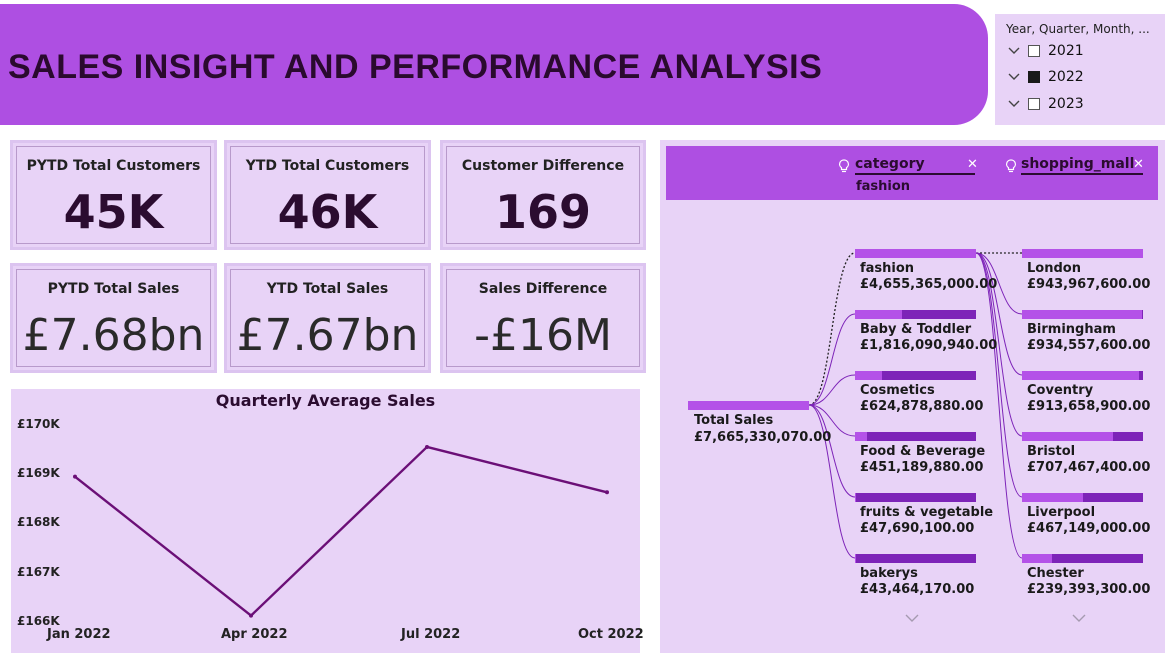  What do you see at coordinates (1060, 390) in the screenshot?
I see `mall-node-name: Coventry` at bounding box center [1060, 390].